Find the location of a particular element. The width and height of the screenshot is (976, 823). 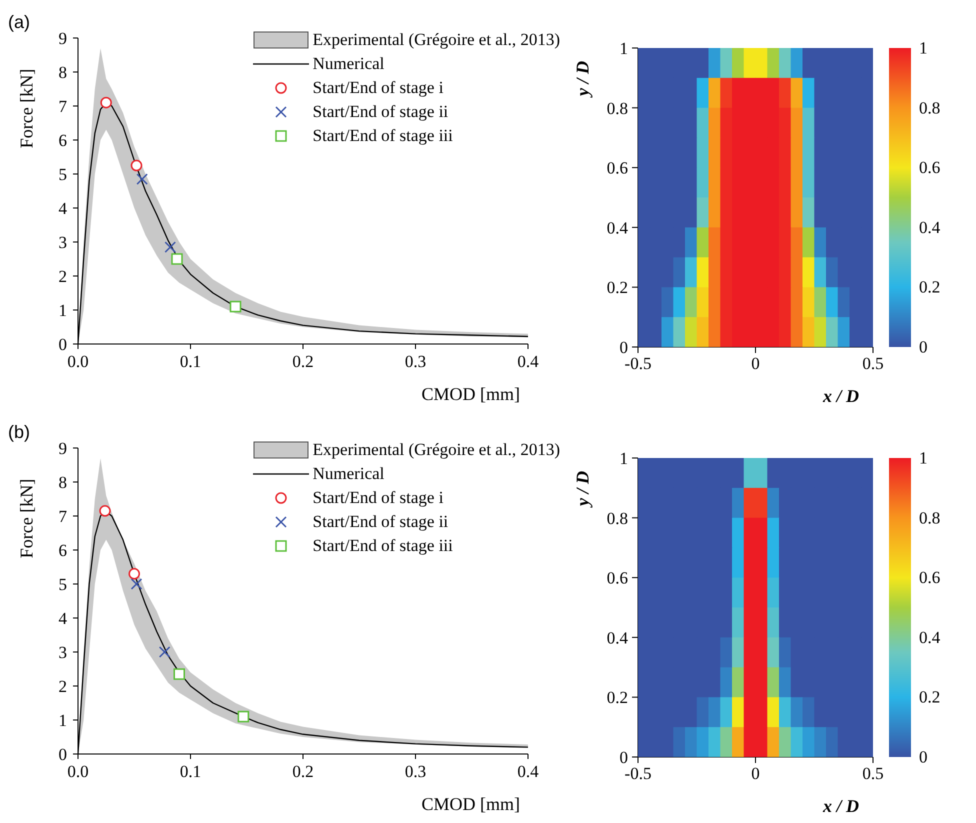

chart-title: (b) is located at coordinates (19, 432).